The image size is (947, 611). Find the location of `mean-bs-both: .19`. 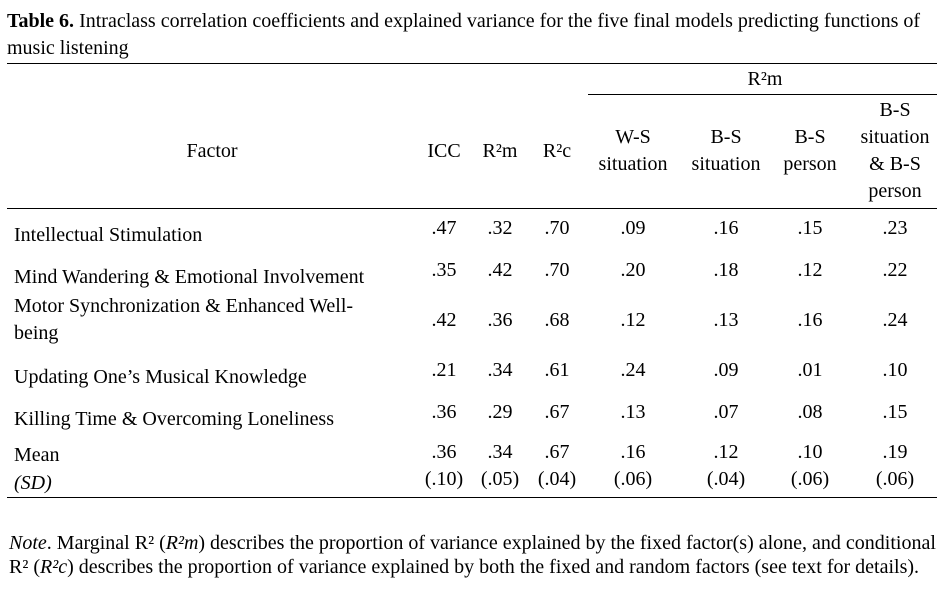

mean-bs-both: .19 is located at coordinates (895, 452).